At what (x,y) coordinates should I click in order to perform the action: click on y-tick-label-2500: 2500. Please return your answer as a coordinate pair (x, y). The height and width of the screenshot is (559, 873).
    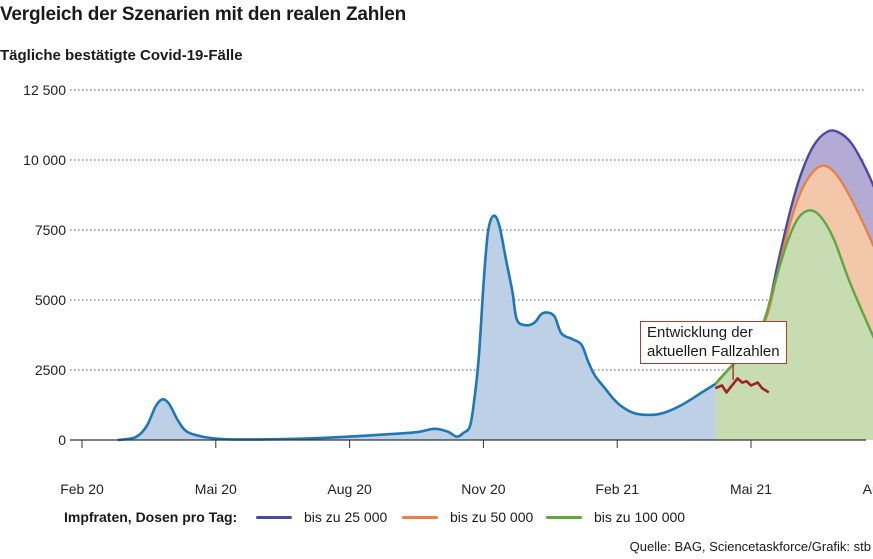
    Looking at the image, I should click on (50, 370).